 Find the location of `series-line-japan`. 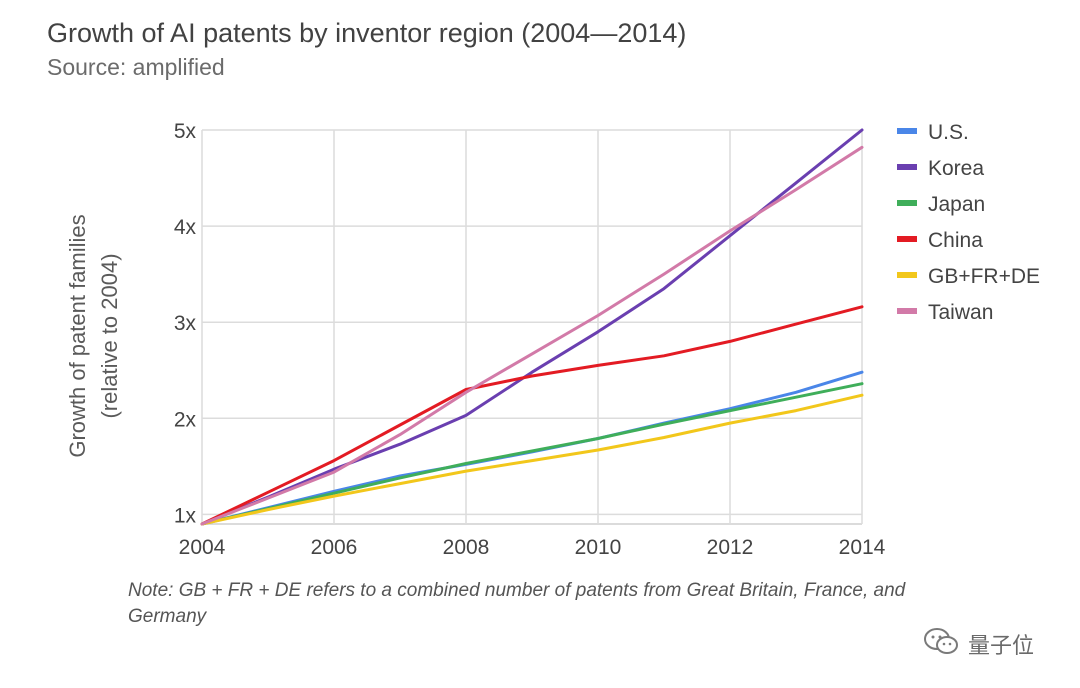

series-line-japan is located at coordinates (532, 454).